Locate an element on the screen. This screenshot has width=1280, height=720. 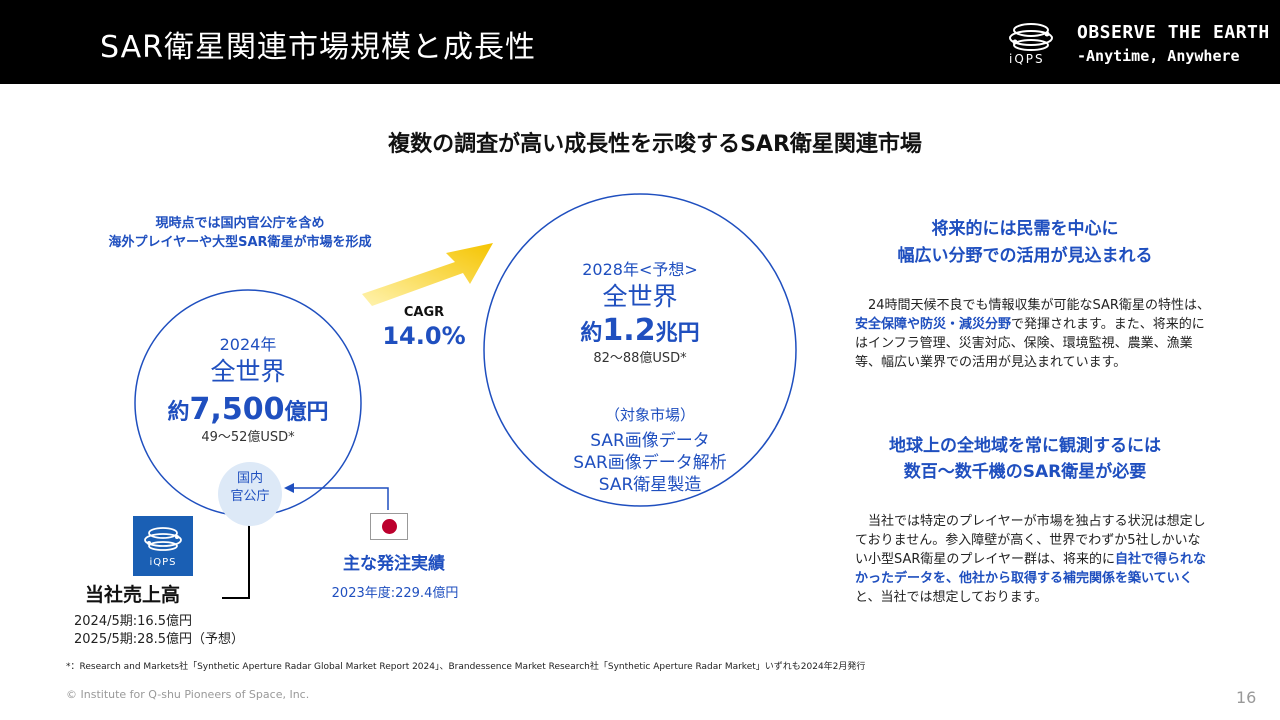
value-number: 1.2 is located at coordinates (629, 330).